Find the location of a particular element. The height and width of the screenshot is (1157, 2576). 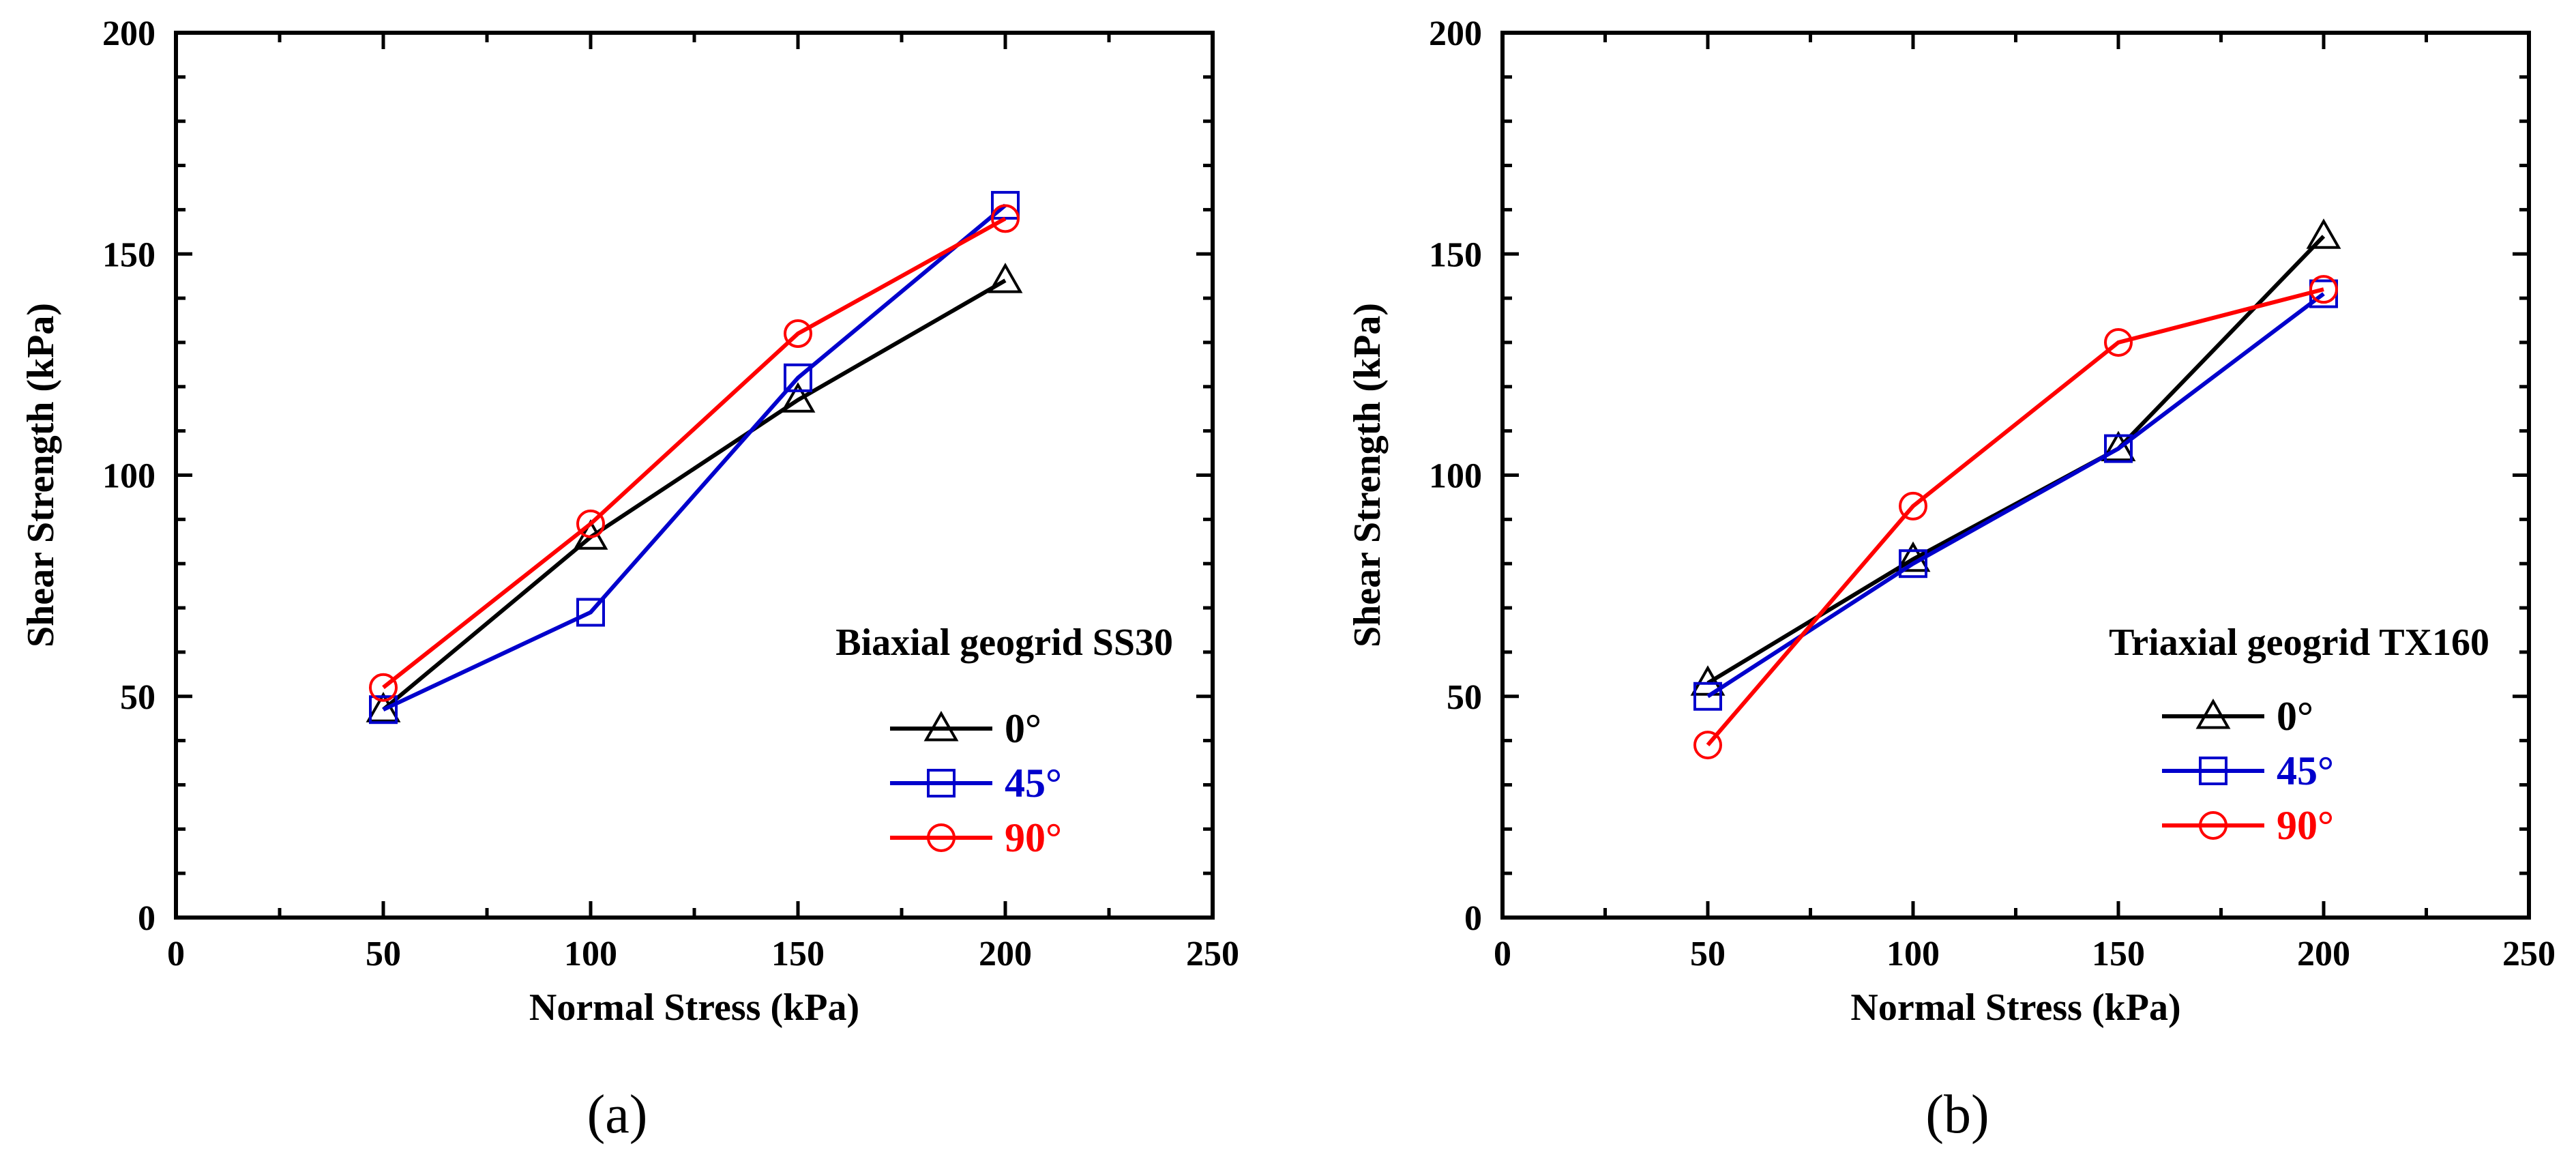

legend-title: Biaxial geogrid SS30 is located at coordinates (1004, 642).